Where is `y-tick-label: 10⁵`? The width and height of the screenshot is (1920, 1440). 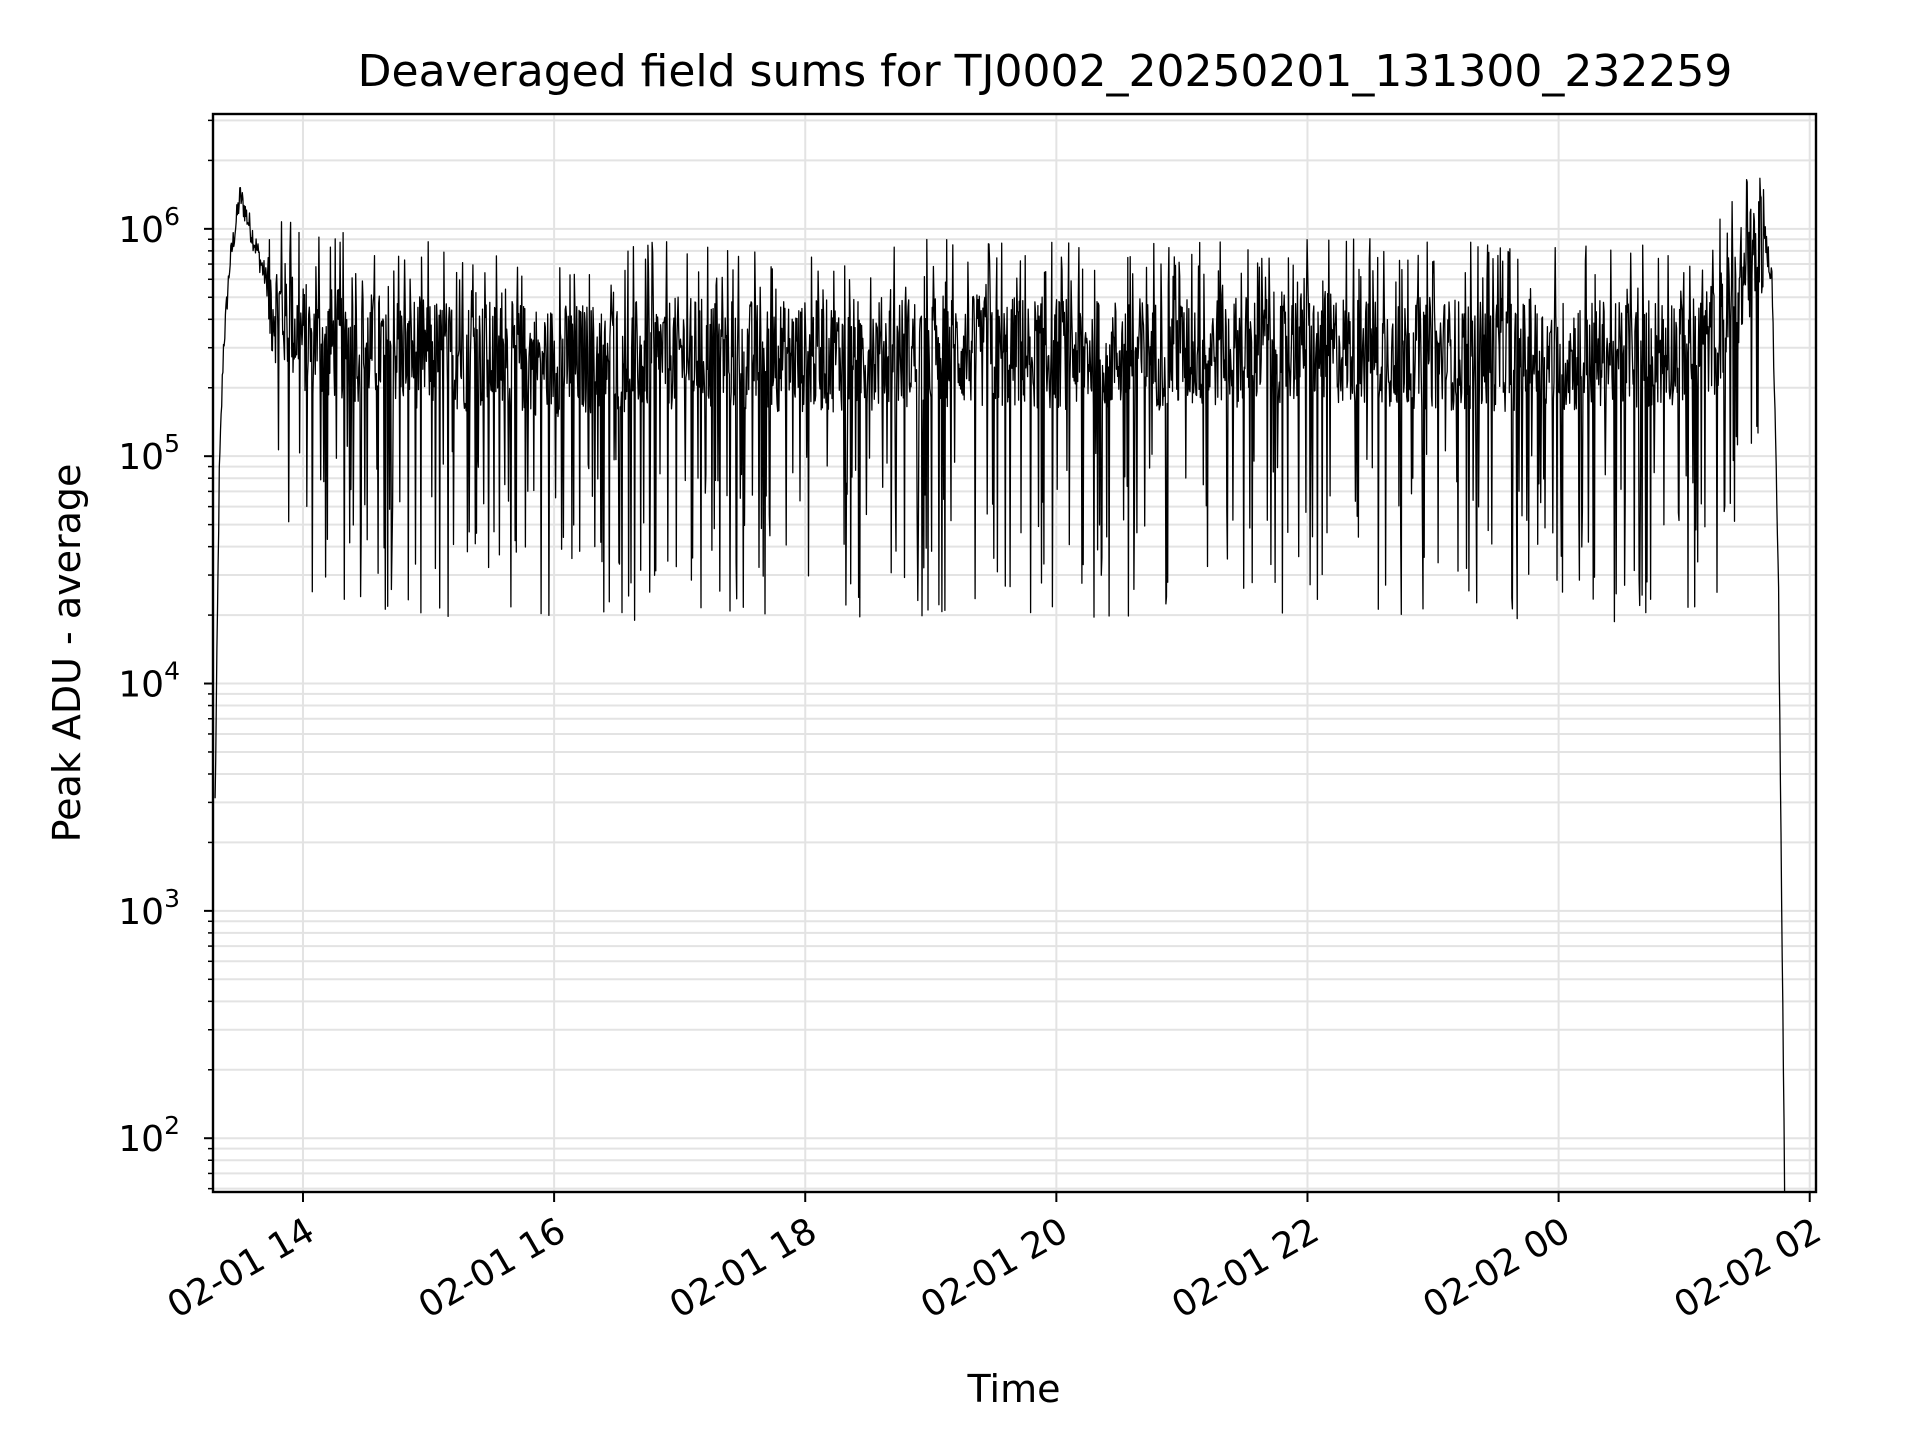 y-tick-label: 10⁵ is located at coordinates (149, 453).